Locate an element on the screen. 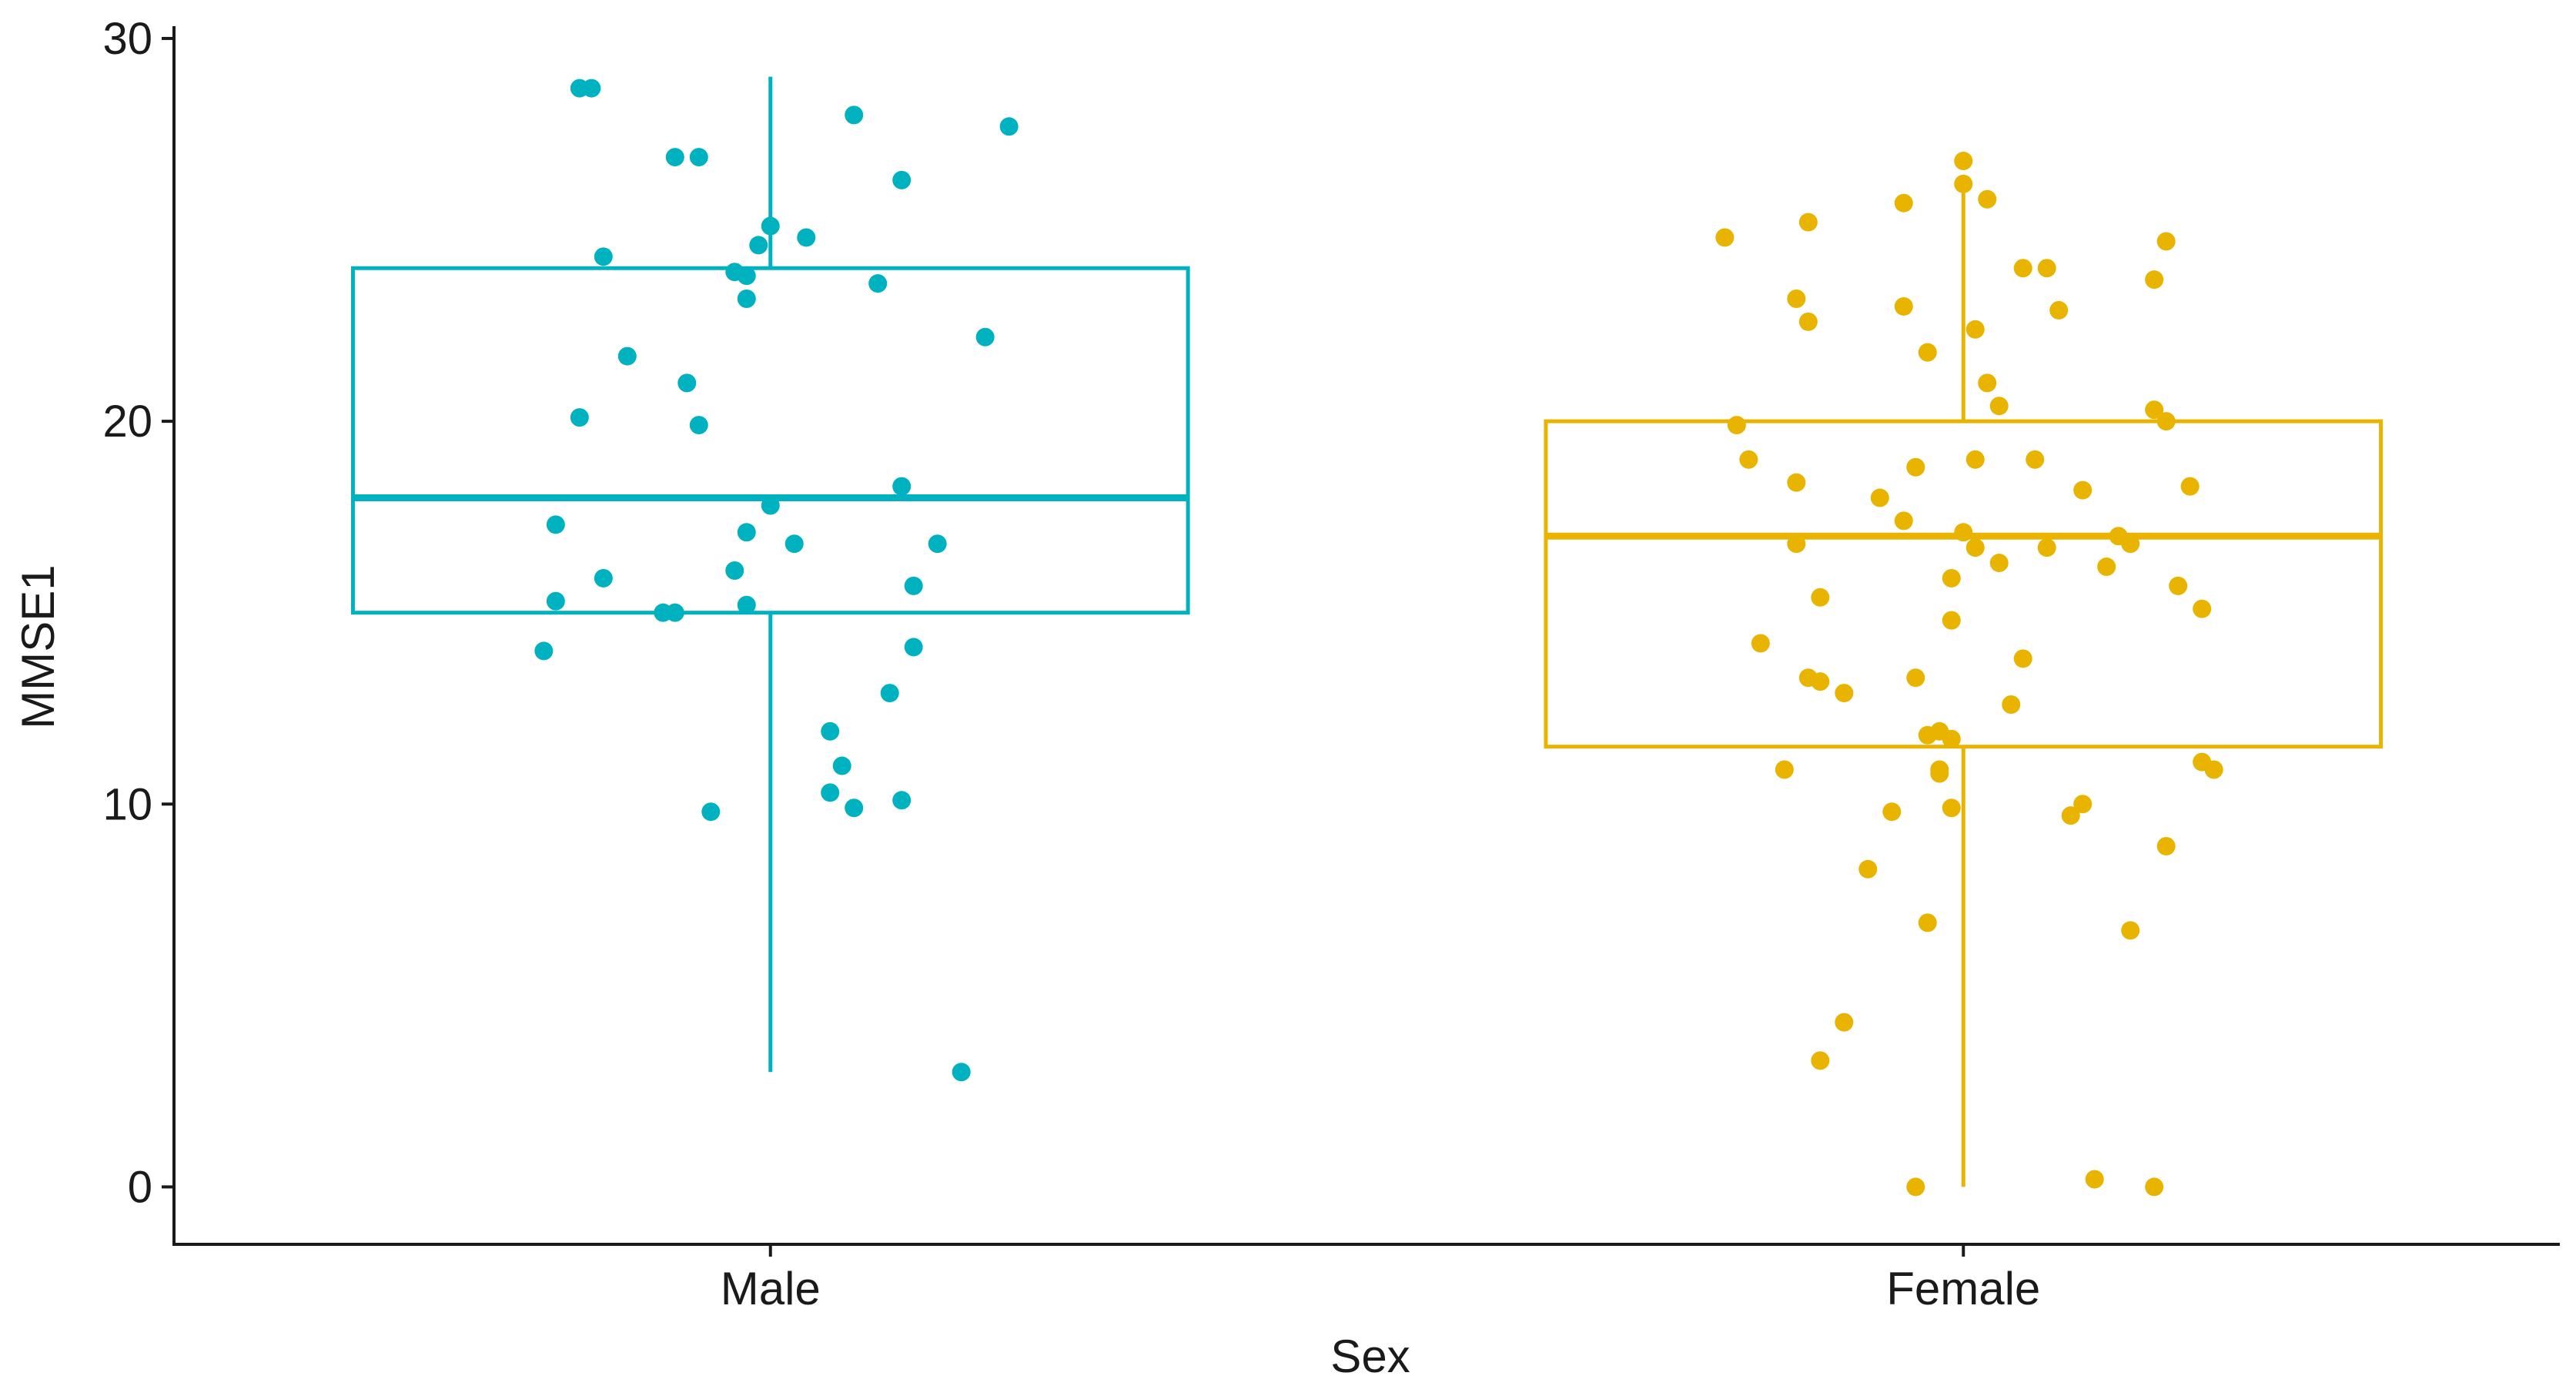 Image resolution: width=2576 pixels, height=1386 pixels. y-tick-label: 0 is located at coordinates (140, 1187).